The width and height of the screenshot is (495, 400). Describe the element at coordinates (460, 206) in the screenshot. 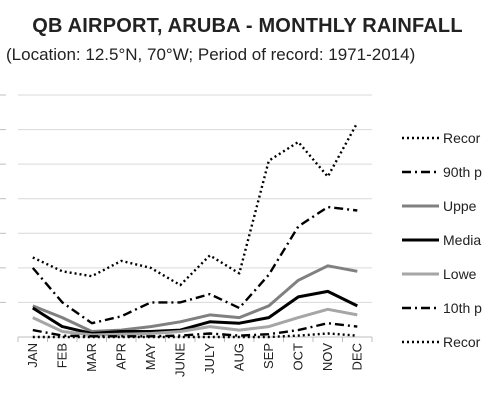

I see `legend-label-3: Uppe` at that location.